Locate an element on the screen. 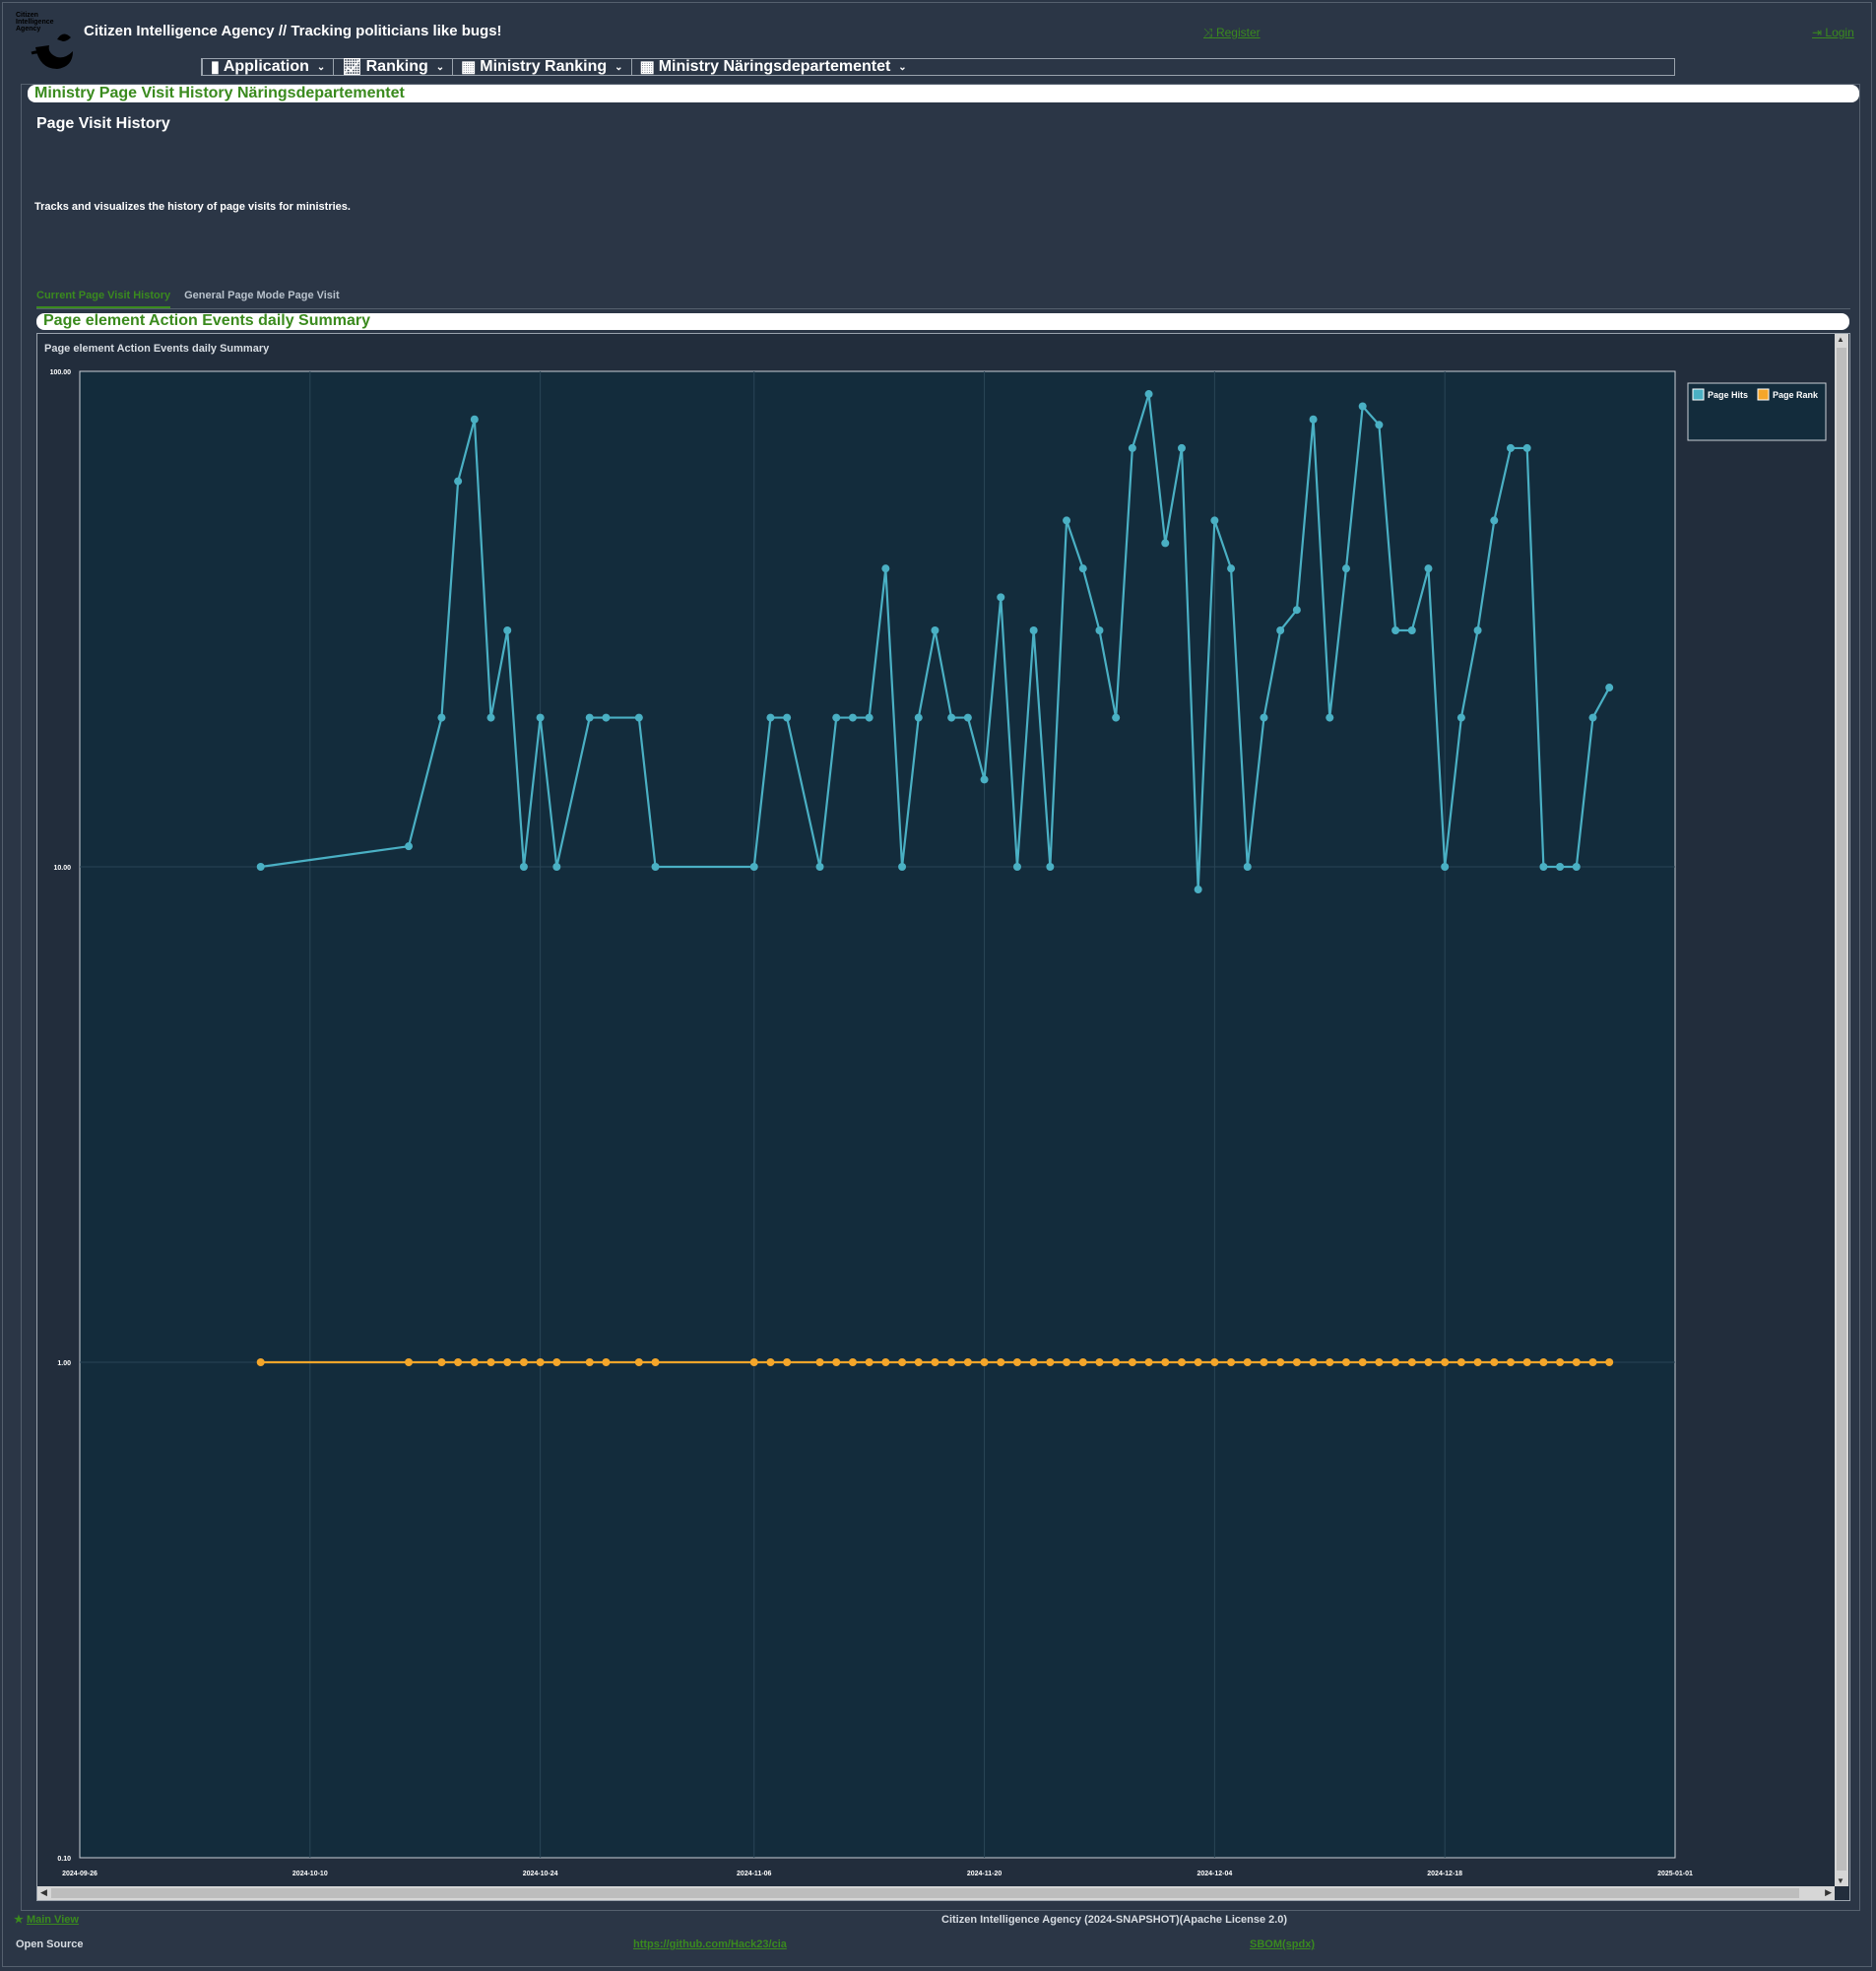 This screenshot has height=1971, width=1876. login-label: Login is located at coordinates (1840, 33).